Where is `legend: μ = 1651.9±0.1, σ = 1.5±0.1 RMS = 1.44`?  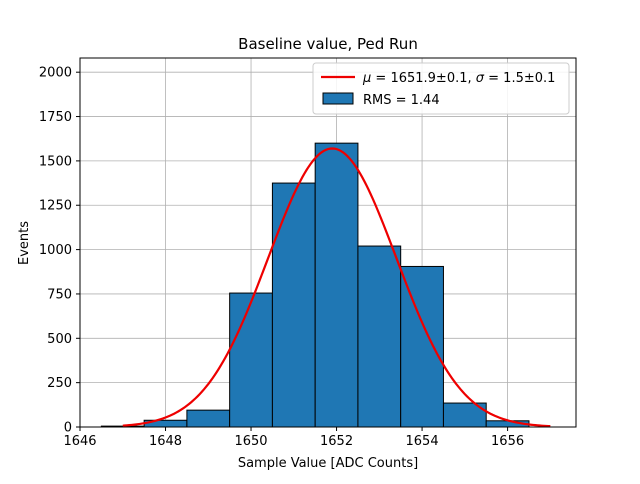 legend: μ = 1651.9±0.1, σ = 1.5±0.1 RMS = 1.44 is located at coordinates (441, 88).